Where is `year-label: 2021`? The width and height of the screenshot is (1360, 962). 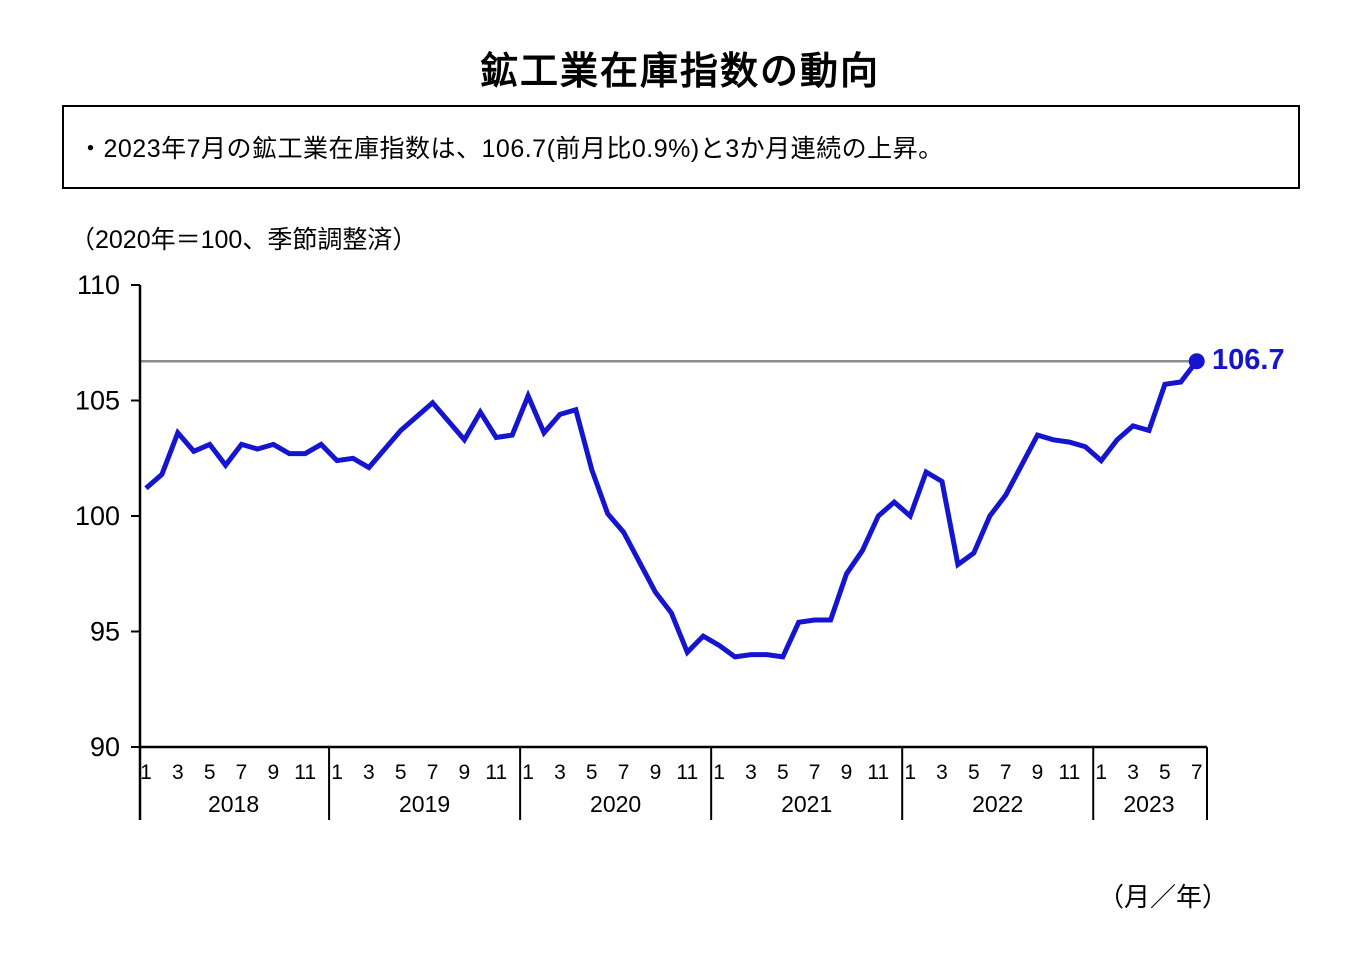
year-label: 2021 is located at coordinates (806, 804).